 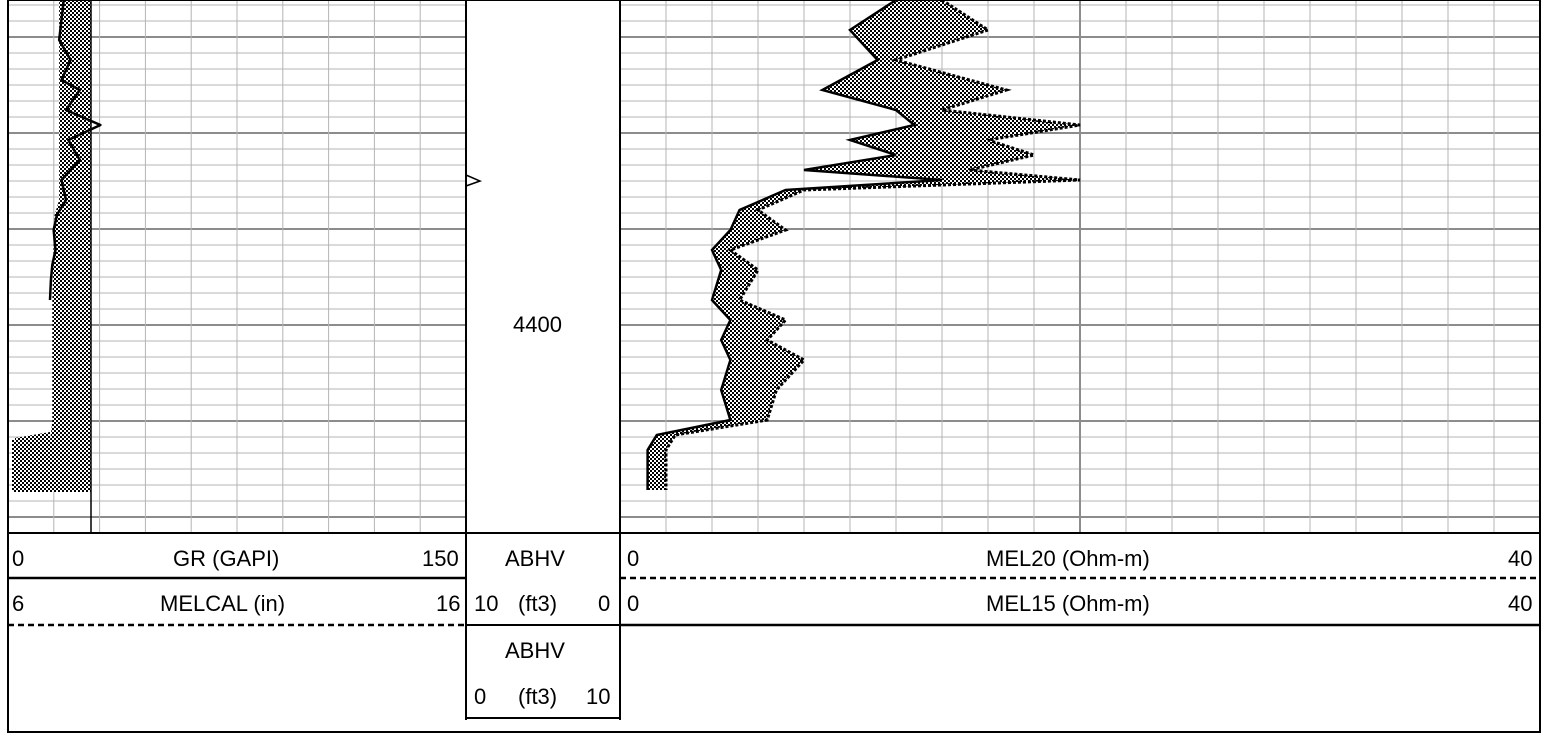 I want to click on caliper-fill, so click(x=51, y=246).